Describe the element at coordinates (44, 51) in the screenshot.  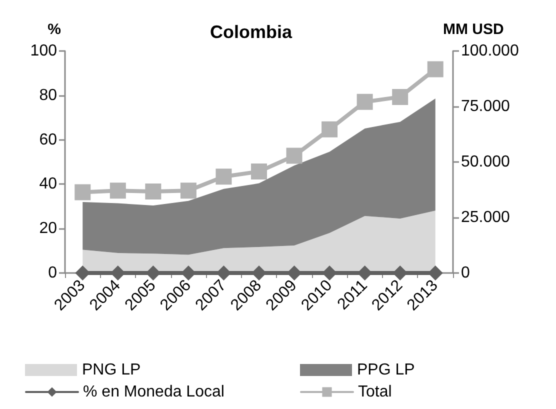
I see `y-tick-label: 100` at that location.